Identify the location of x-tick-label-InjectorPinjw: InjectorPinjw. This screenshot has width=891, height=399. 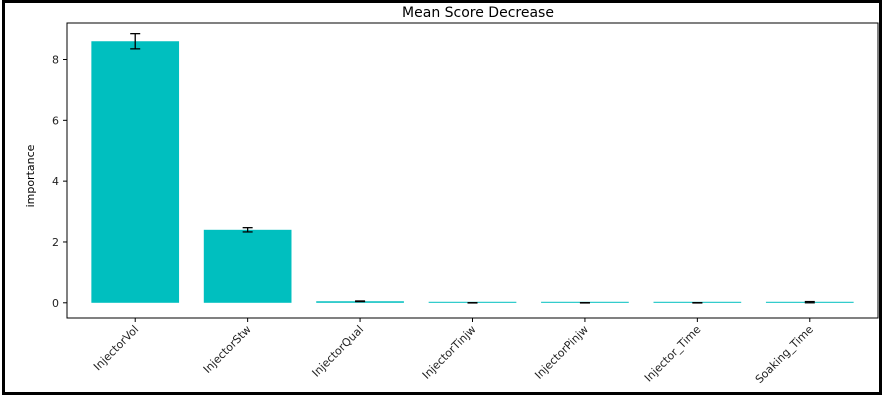
(561, 352).